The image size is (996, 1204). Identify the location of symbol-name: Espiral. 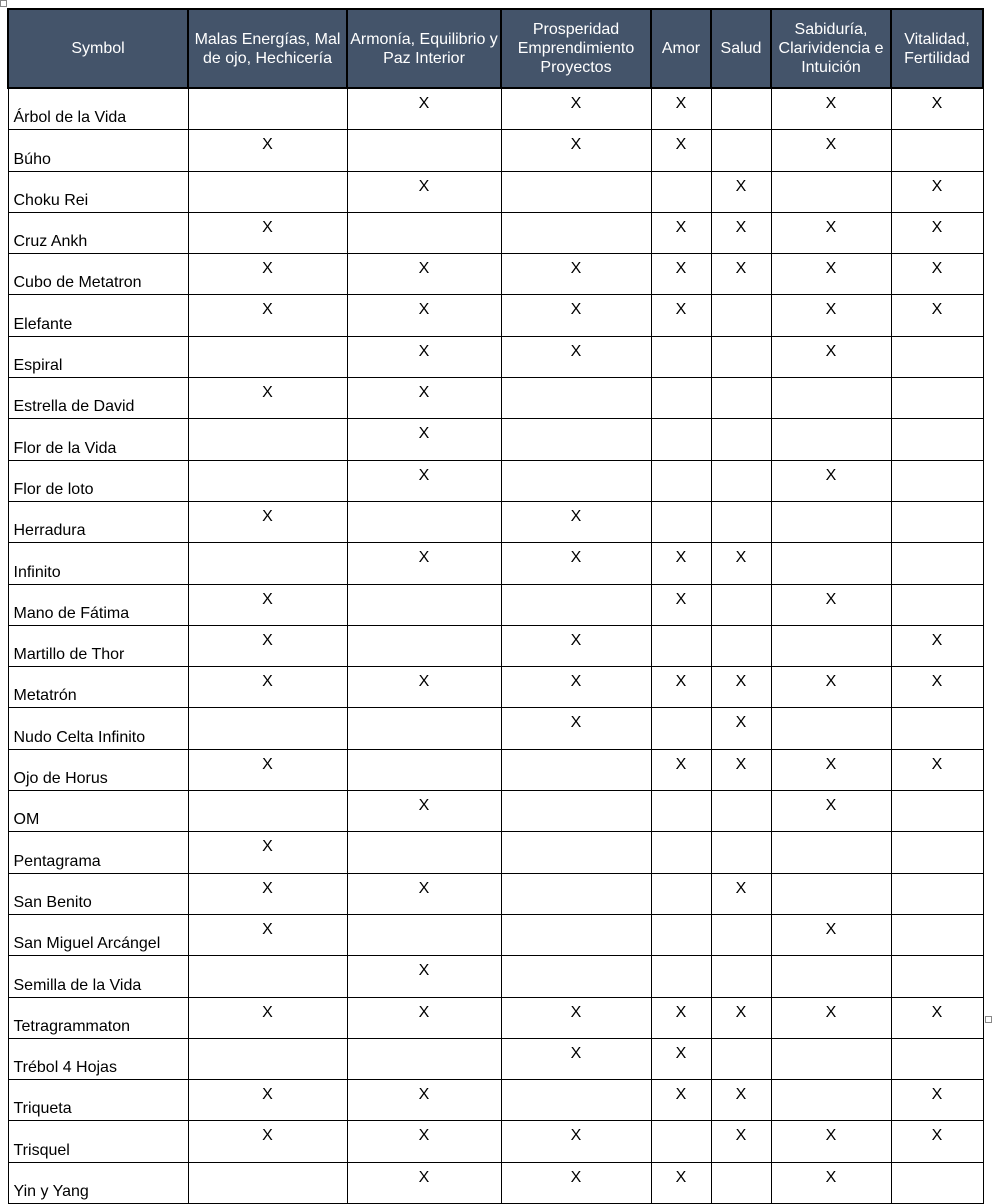
(98, 357).